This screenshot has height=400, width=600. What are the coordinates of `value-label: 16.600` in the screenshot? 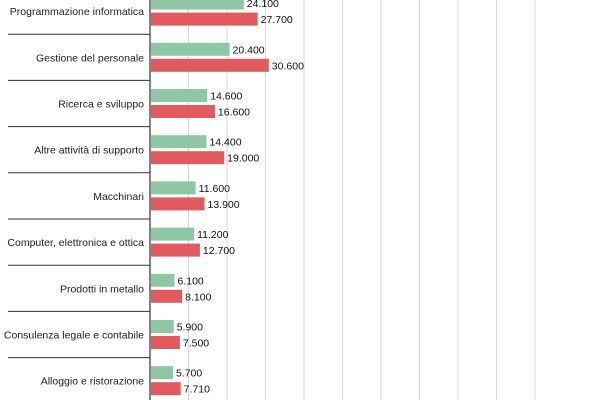 It's located at (234, 113).